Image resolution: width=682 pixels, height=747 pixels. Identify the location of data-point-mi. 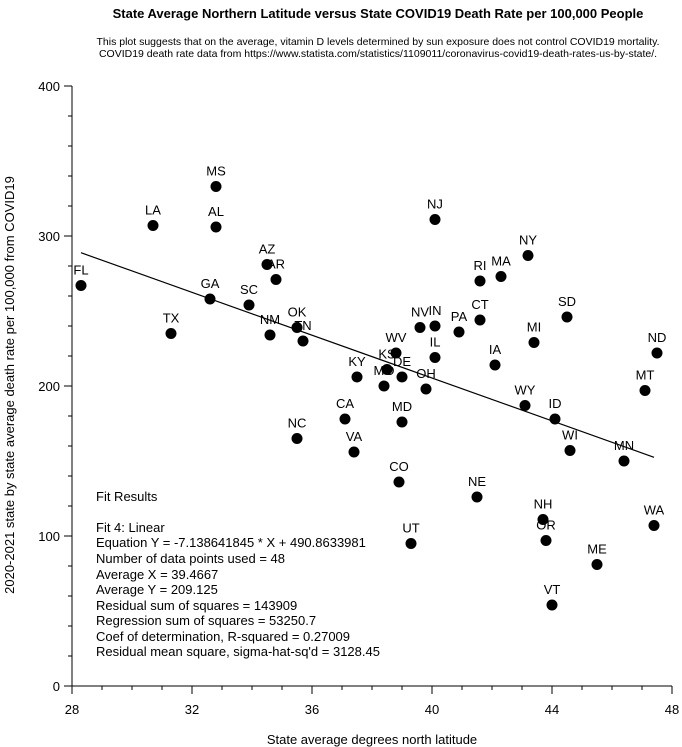
(534, 342).